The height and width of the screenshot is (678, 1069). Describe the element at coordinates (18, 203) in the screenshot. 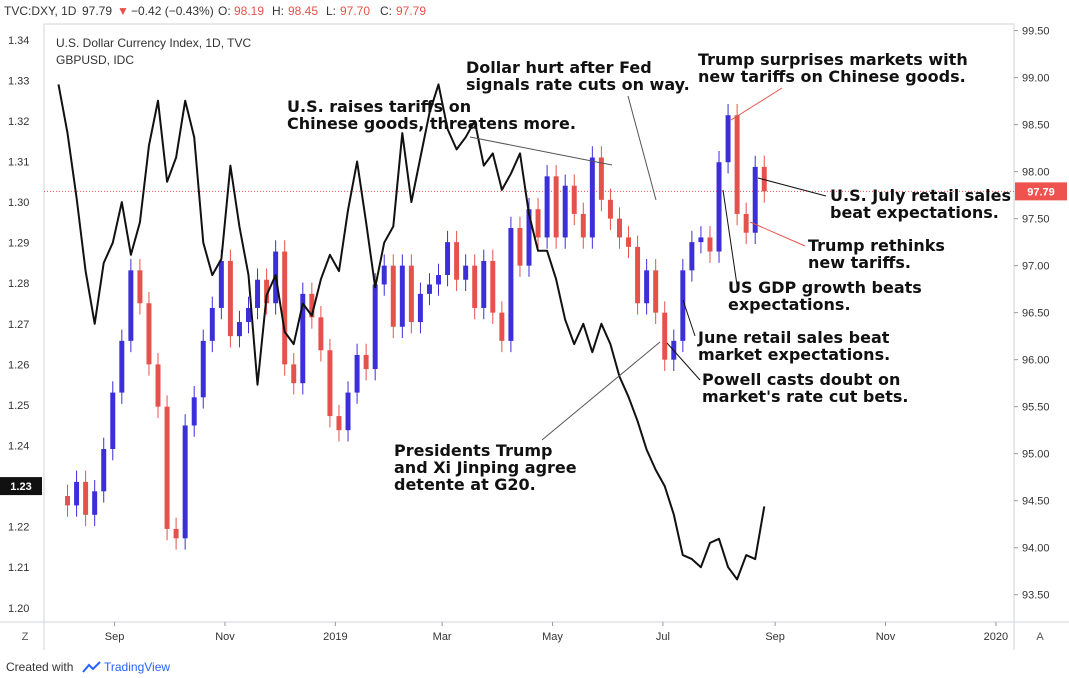

I see `y-left-tick-label: 1.30` at that location.